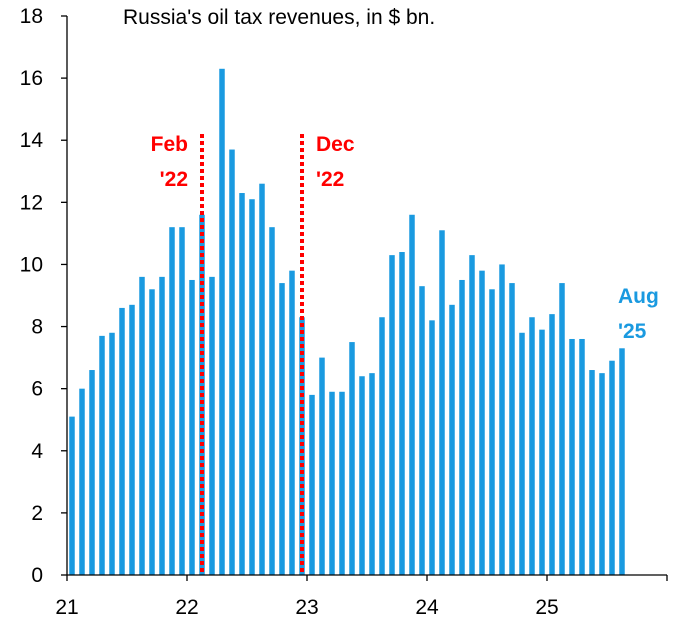  I want to click on x-tick-label: 22, so click(186, 607).